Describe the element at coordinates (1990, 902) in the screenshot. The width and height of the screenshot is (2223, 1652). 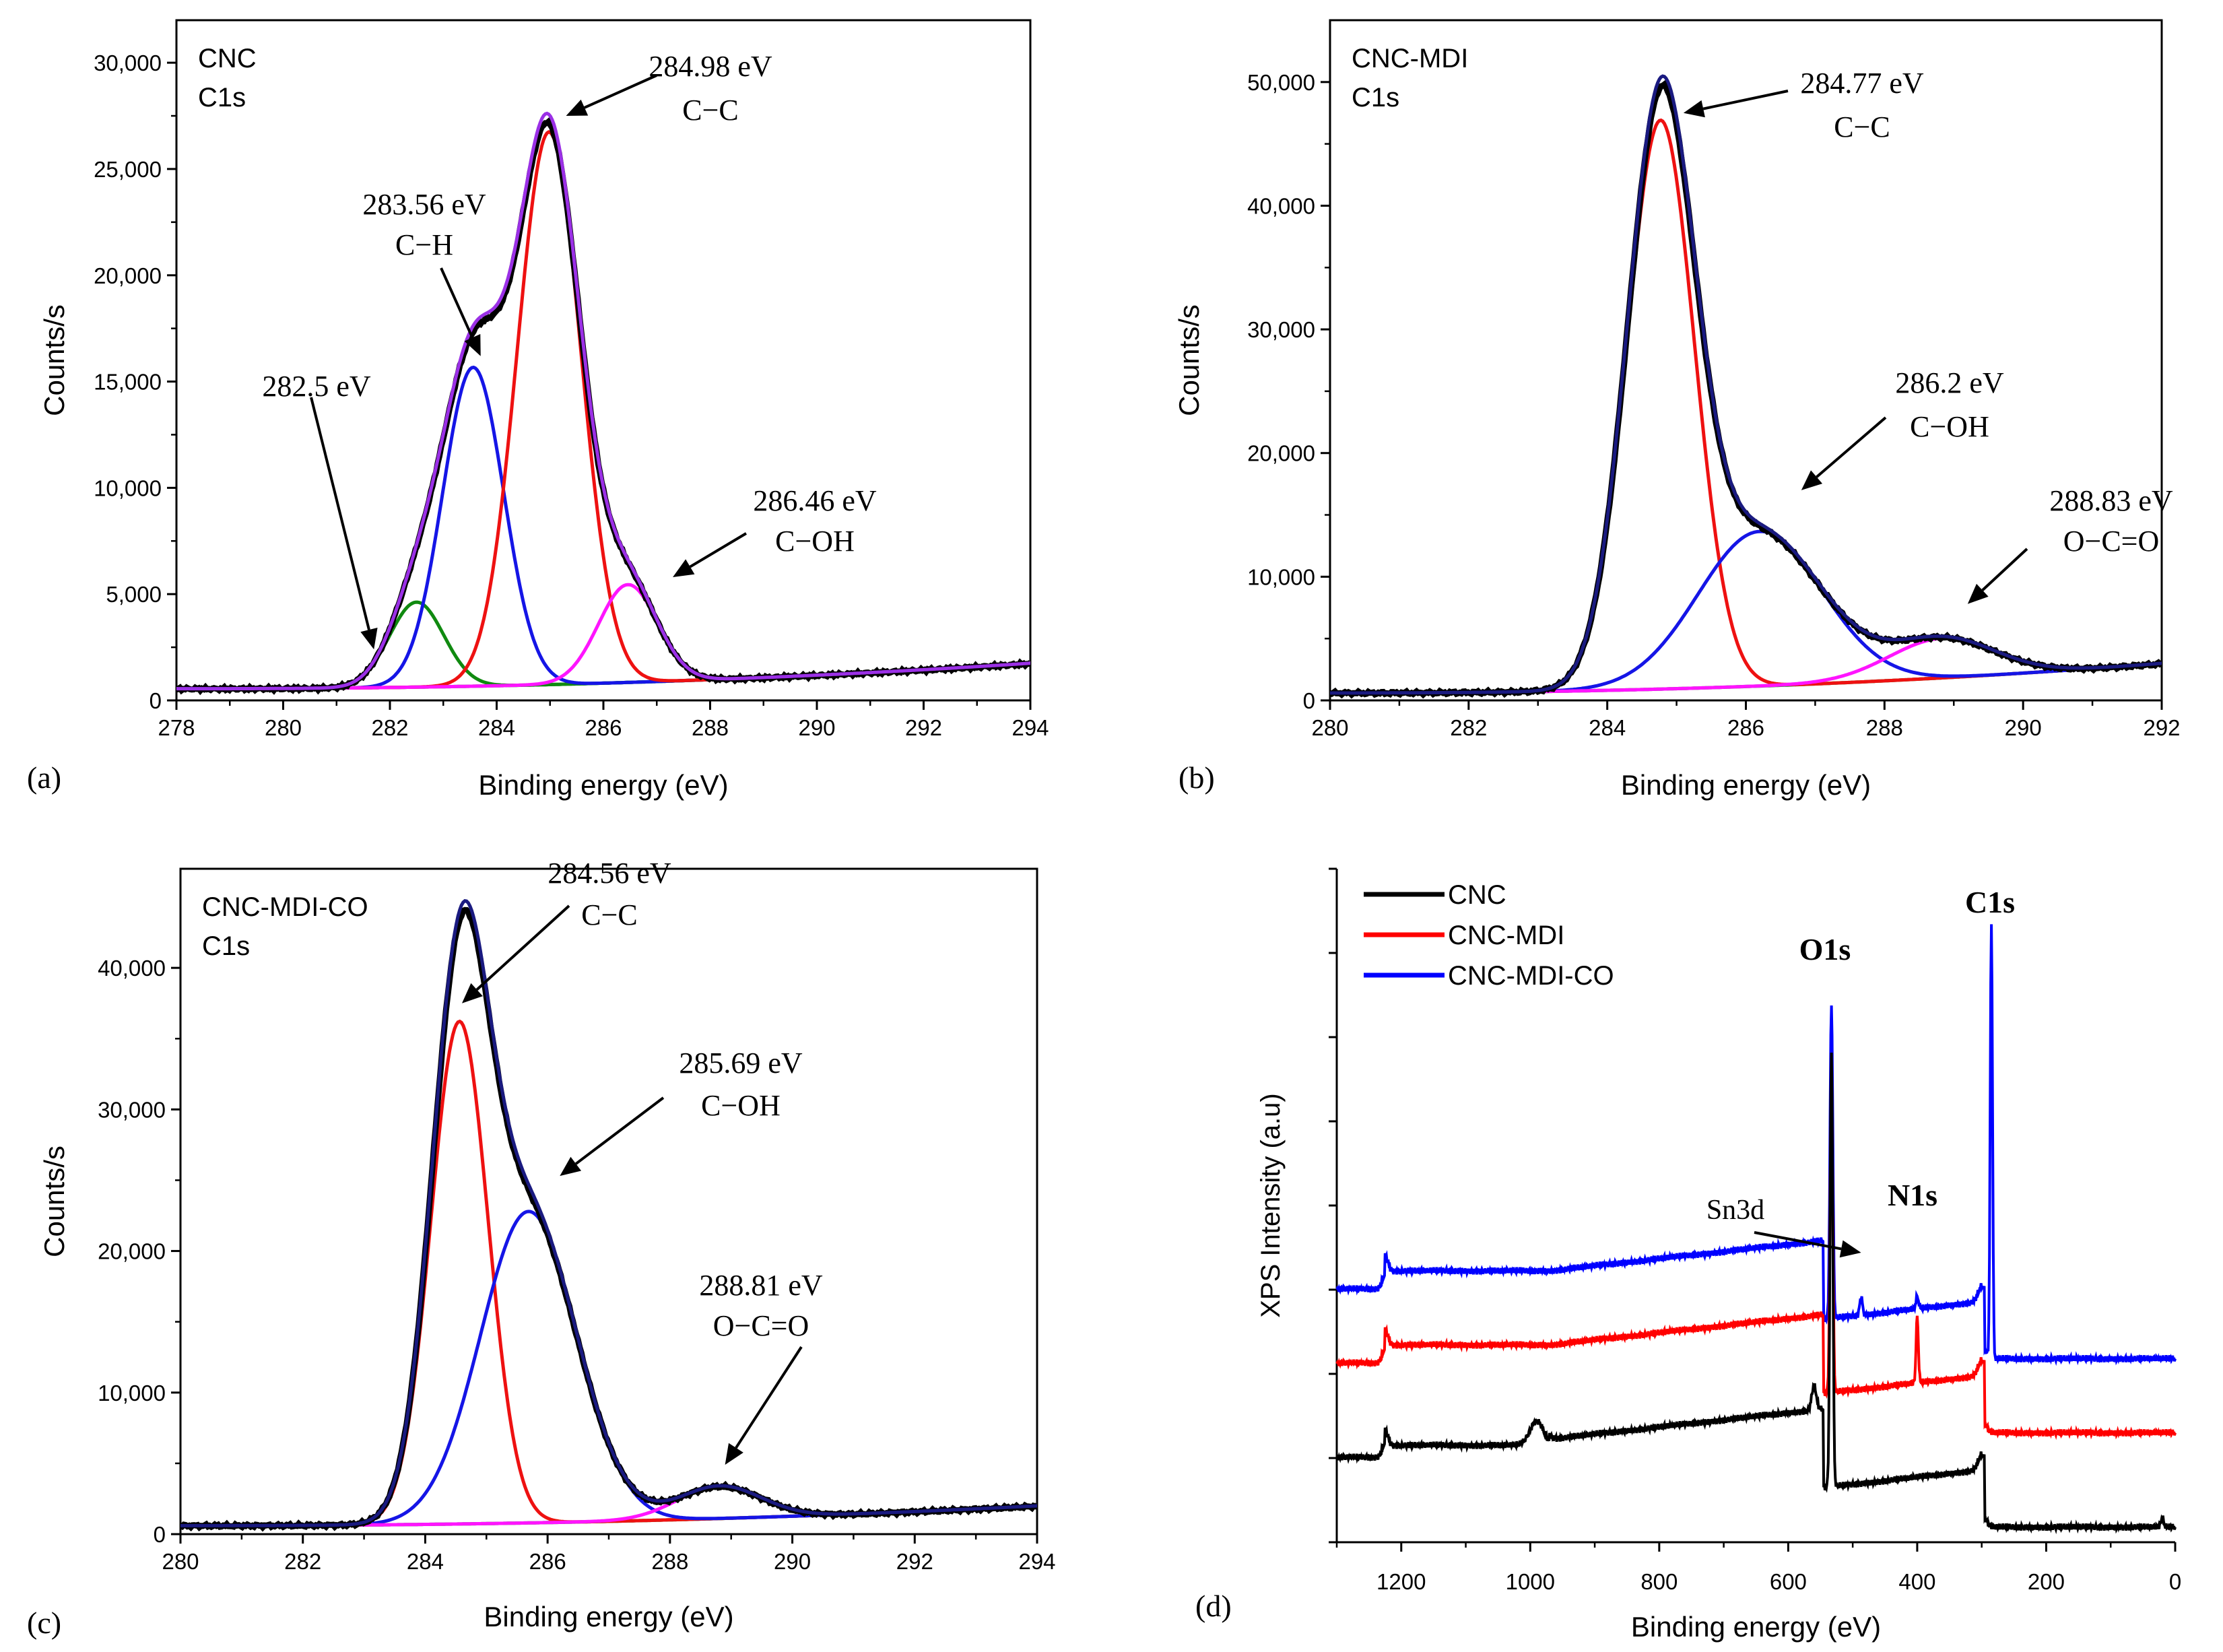
I see `peak-label-0: C1s` at that location.